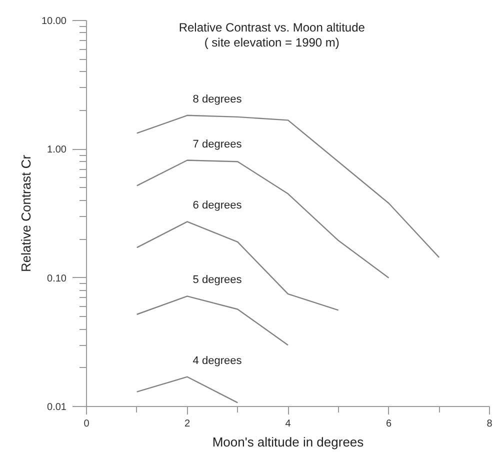 The width and height of the screenshot is (496, 470). I want to click on y-tick-label: 1.00, so click(57, 150).